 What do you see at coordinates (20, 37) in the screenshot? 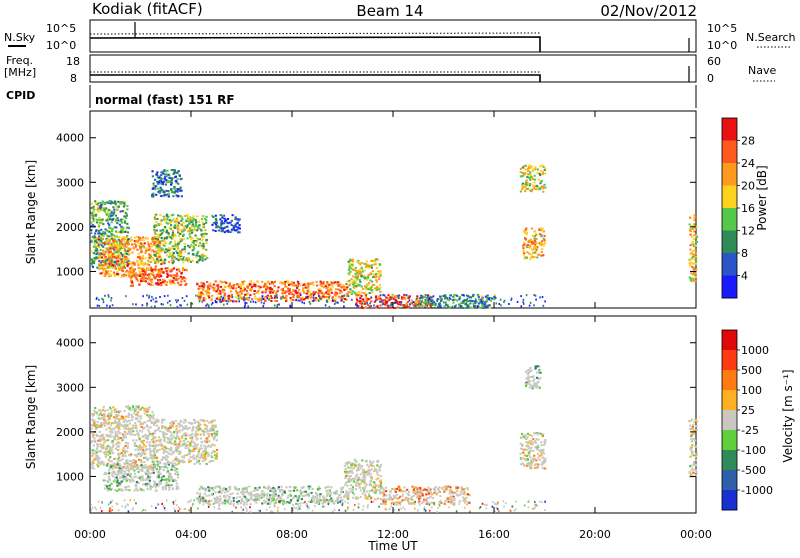
I see `nsky-label: N.Sky` at bounding box center [20, 37].